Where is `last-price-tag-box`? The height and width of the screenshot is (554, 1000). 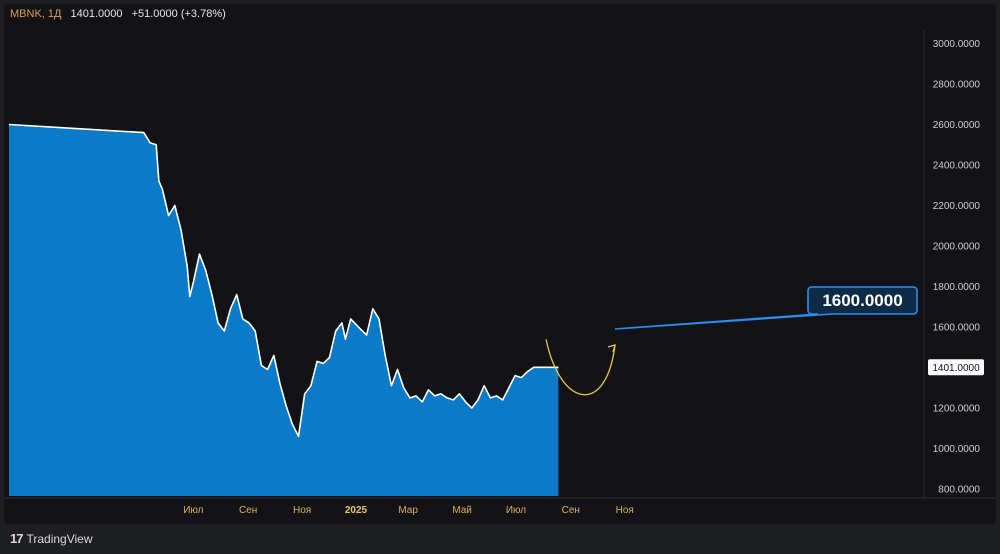 last-price-tag-box is located at coordinates (956, 367).